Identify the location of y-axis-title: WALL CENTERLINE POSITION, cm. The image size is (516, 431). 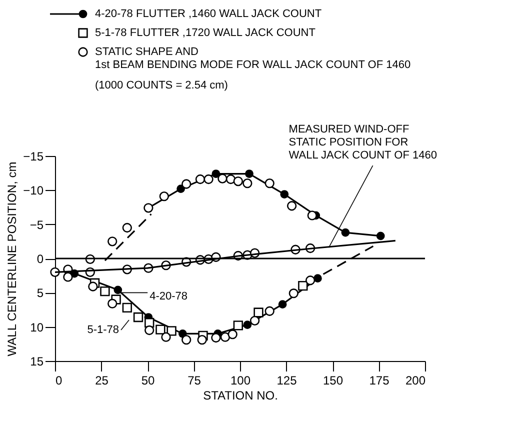
(12, 259).